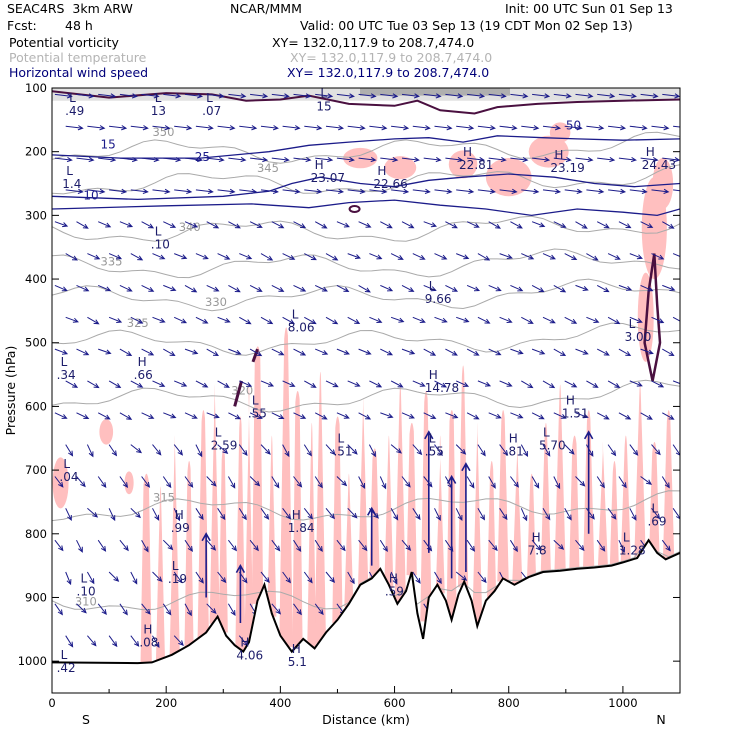 The width and height of the screenshot is (740, 740). Describe the element at coordinates (552, 445) in the screenshot. I see `pv-extremum-value: 5.70` at that location.